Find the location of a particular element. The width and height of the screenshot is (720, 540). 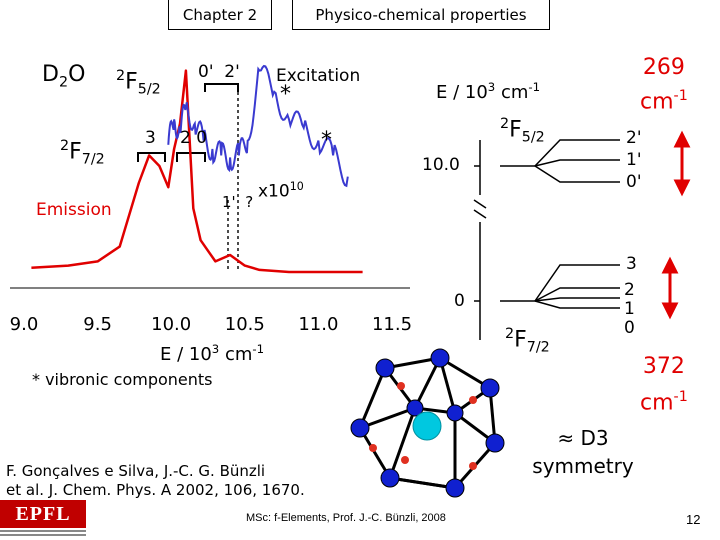

reference-line-1: F. Gonçalves e Silva, J.-C. G. Bünzli is located at coordinates (136, 471).